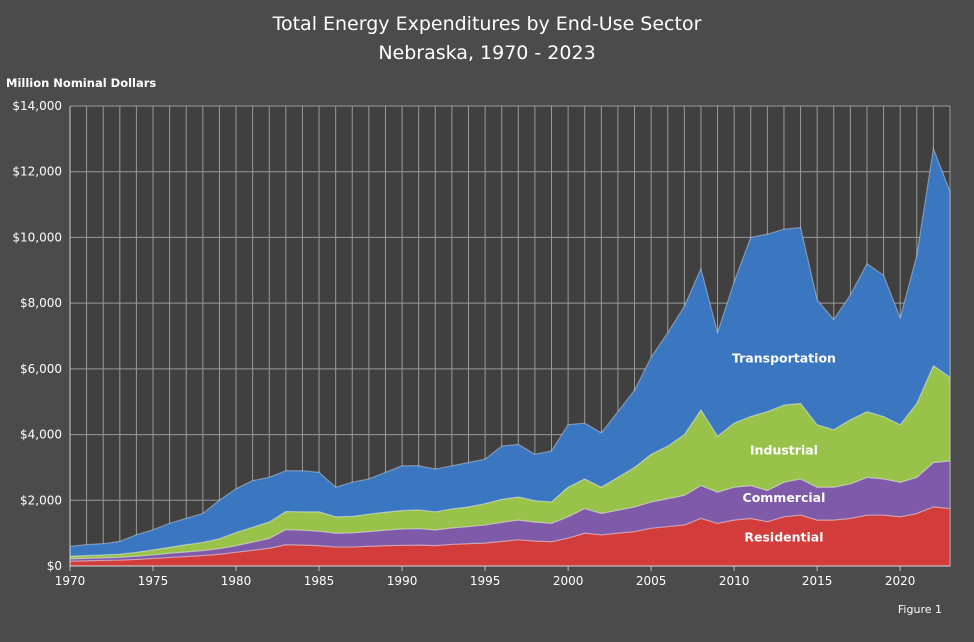 The width and height of the screenshot is (974, 642). Describe the element at coordinates (37, 106) in the screenshot. I see `y-tick-label: $14,000` at that location.